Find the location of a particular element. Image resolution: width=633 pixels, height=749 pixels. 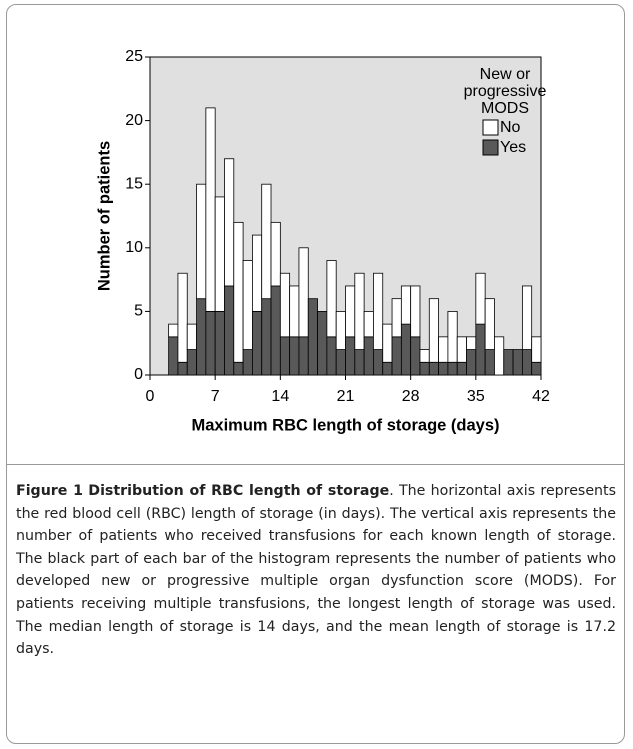

legend-label: Yes is located at coordinates (513, 147).